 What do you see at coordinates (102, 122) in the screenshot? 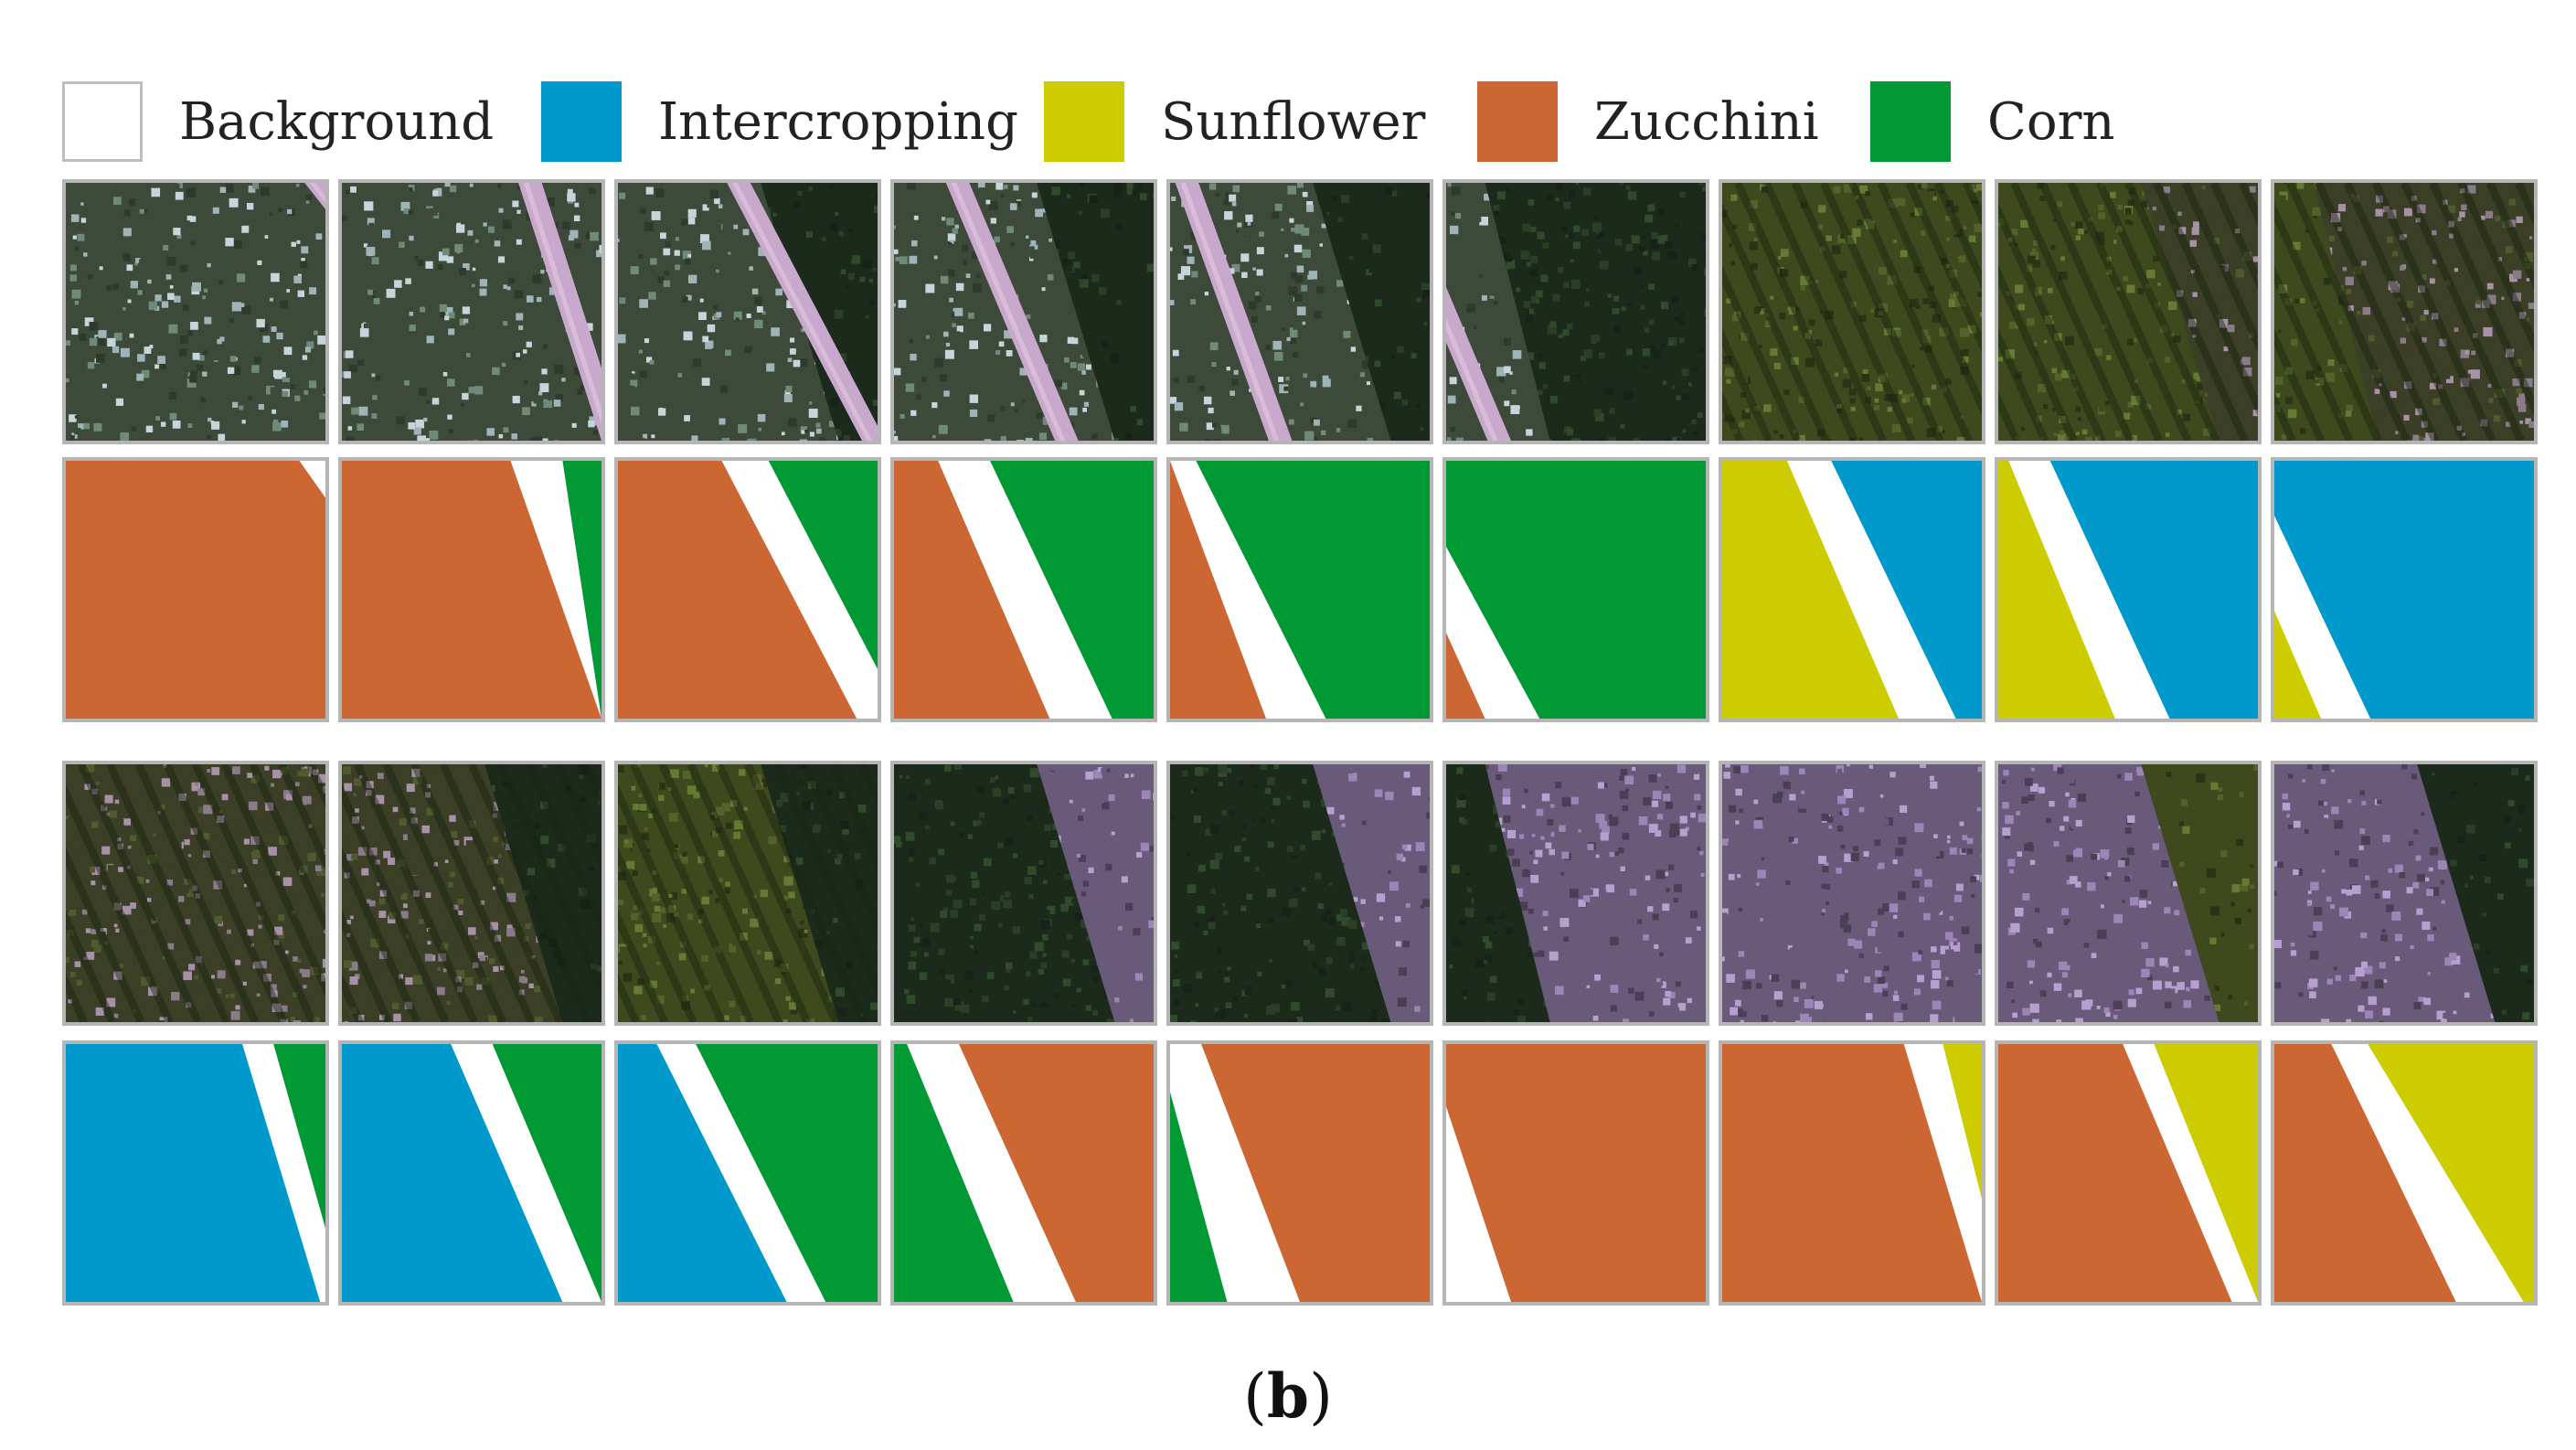
I see `legend-swatch-background` at bounding box center [102, 122].